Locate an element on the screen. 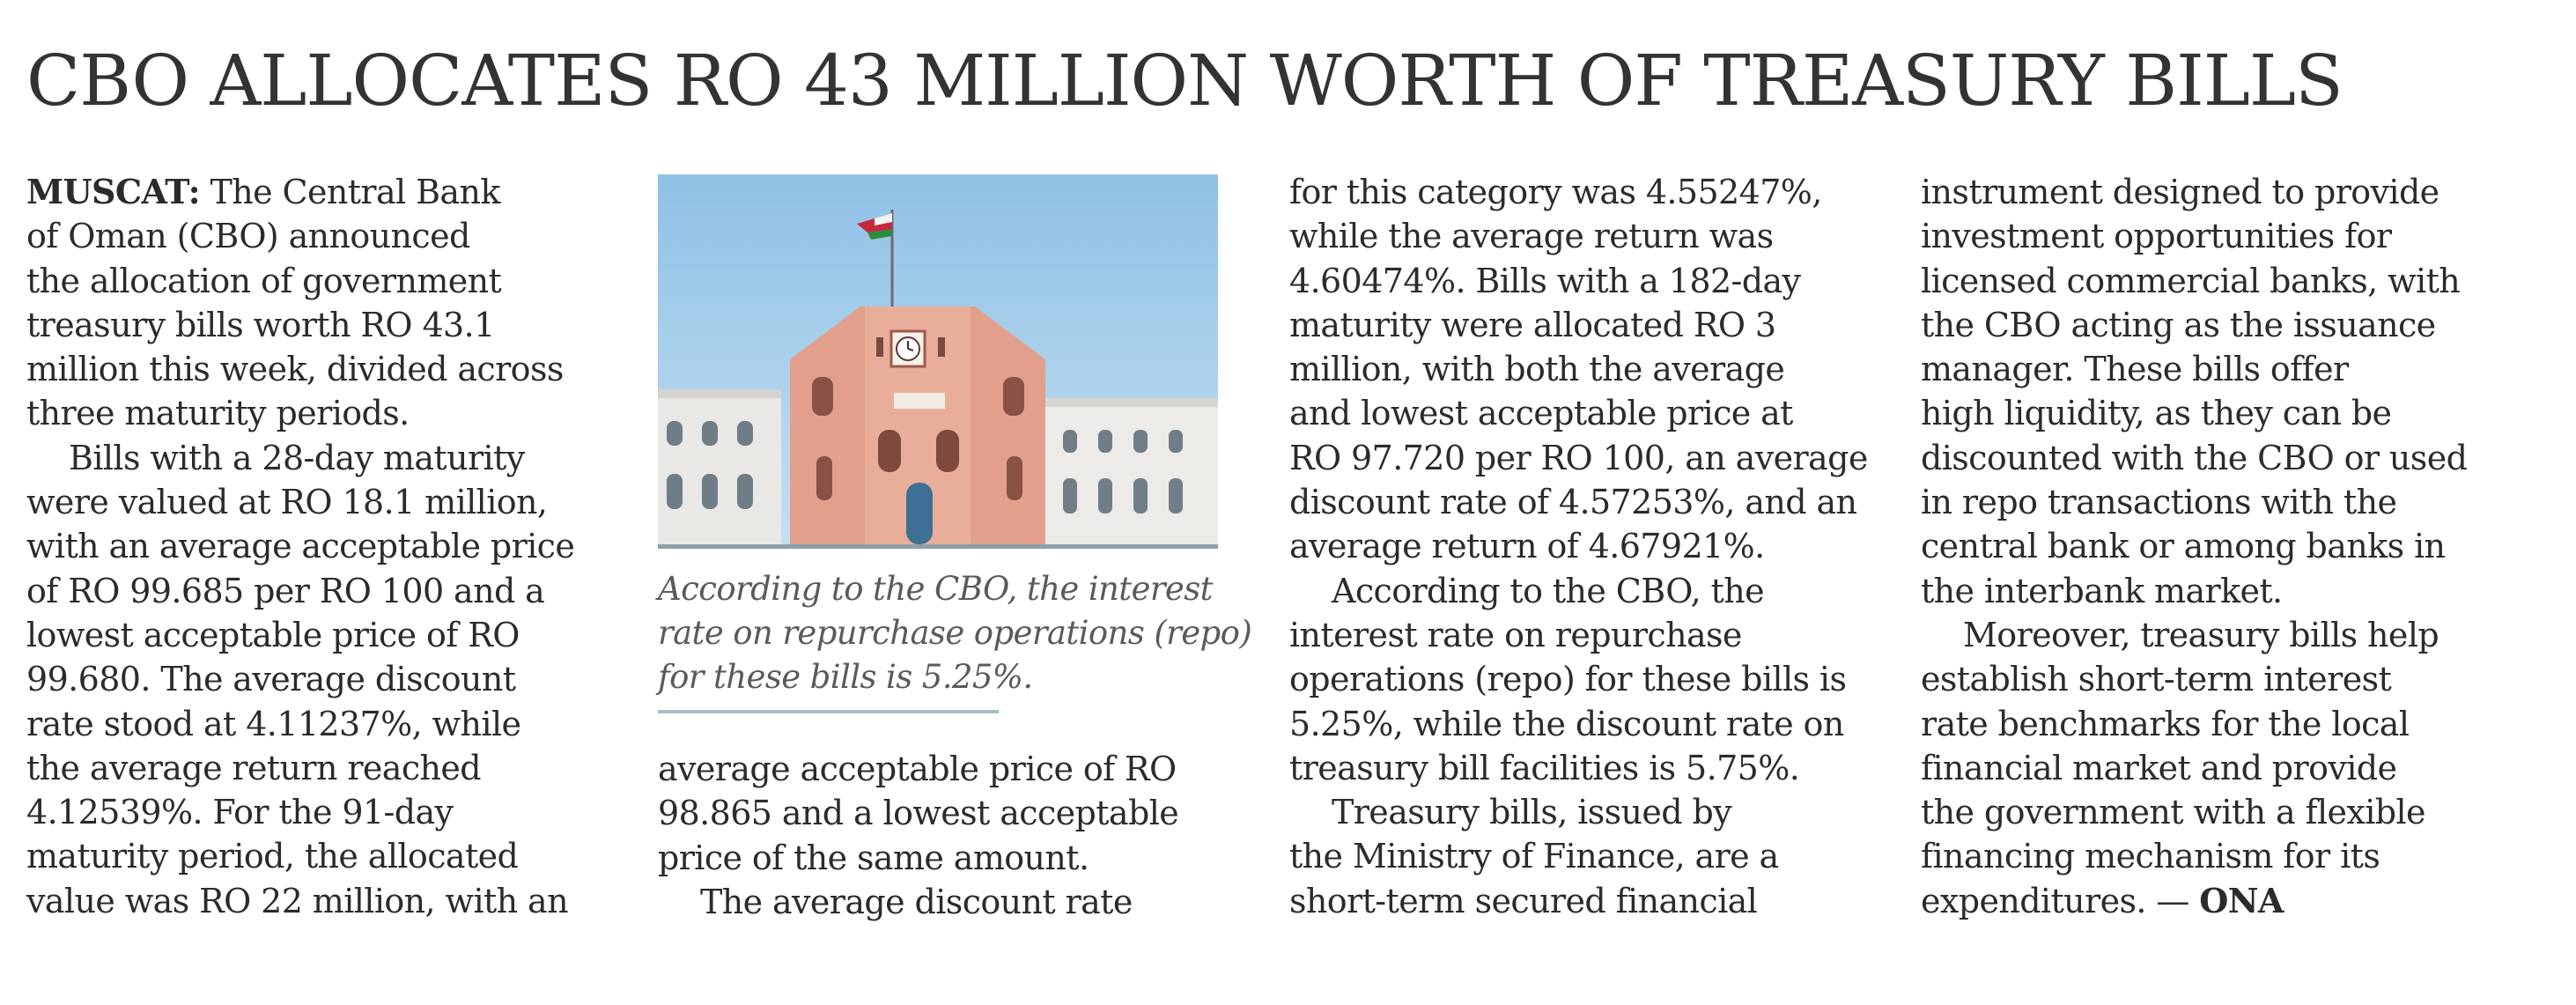  caption-line: for these bills is 5.25%. is located at coordinates (845, 677).